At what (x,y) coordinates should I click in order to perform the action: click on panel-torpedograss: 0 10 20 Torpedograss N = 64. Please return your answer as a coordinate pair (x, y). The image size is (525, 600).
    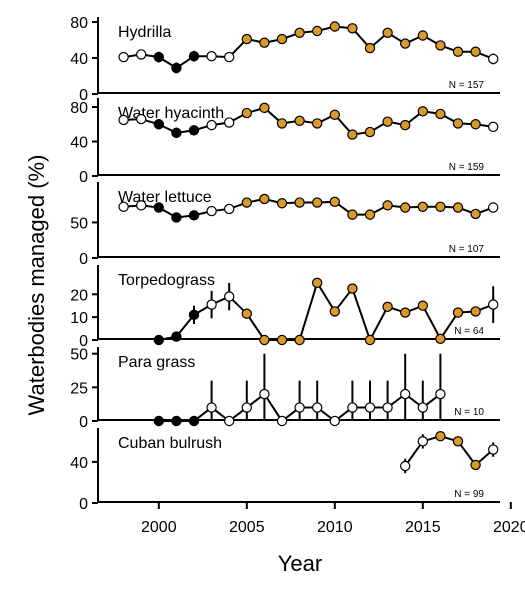
    Looking at the image, I should click on (285, 307).